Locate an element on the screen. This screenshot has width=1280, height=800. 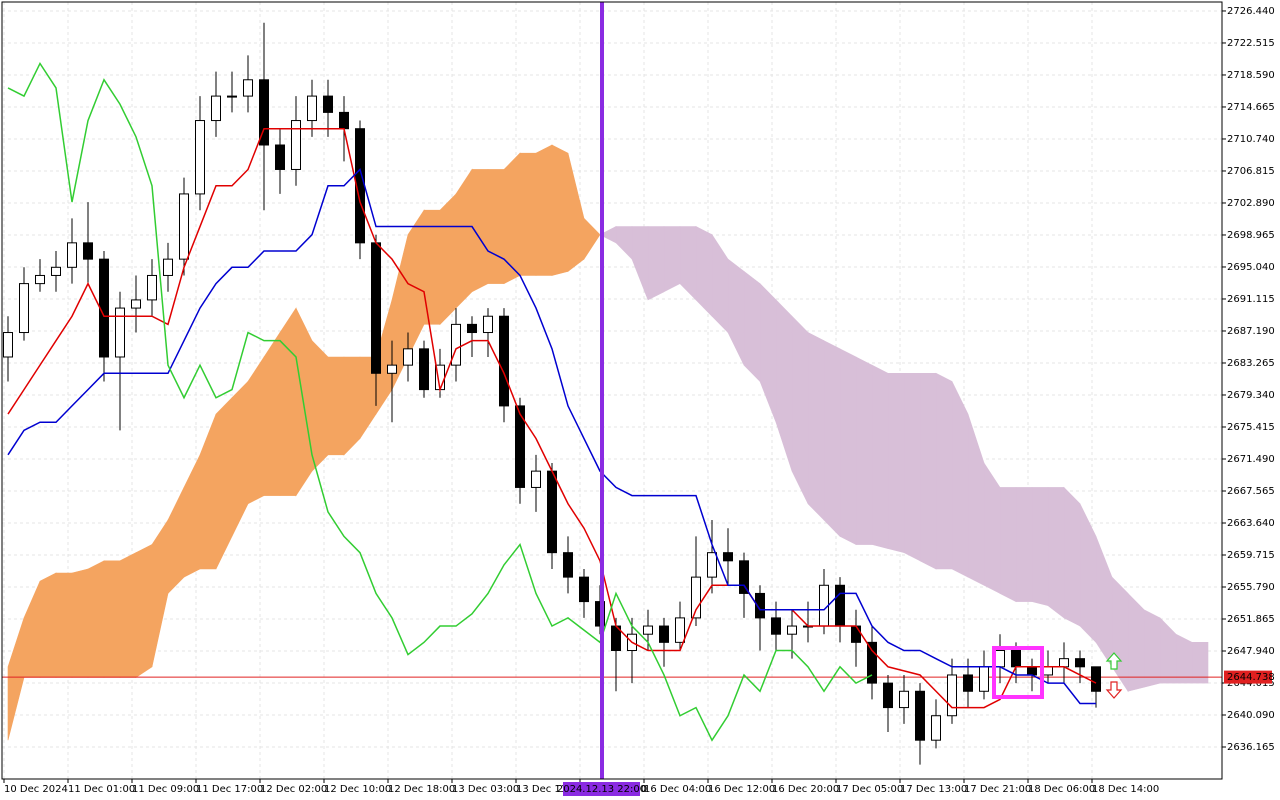
y-tick-label: 2726.440 is located at coordinates (1251, 11).